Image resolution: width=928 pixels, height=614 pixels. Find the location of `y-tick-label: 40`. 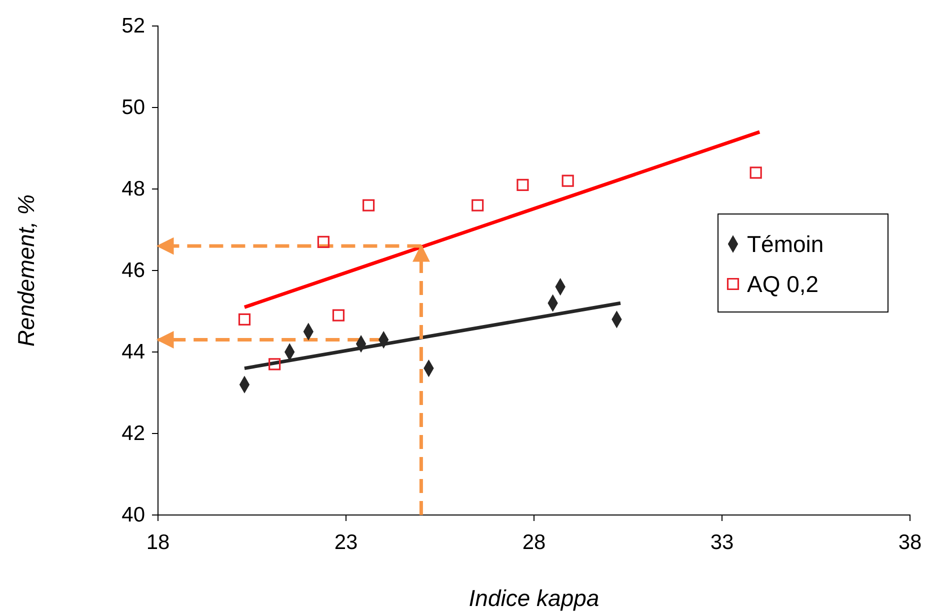

y-tick-label: 40 is located at coordinates (133, 515).